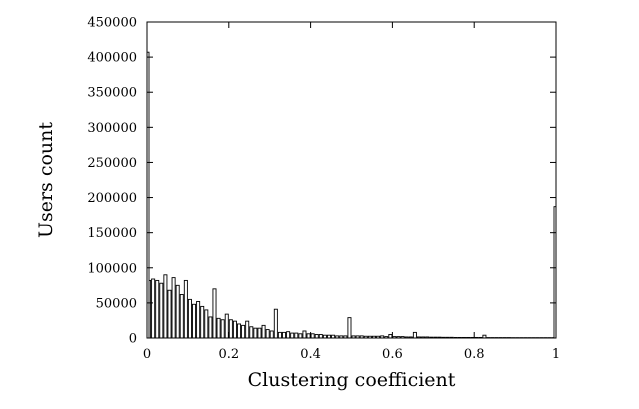 The image size is (639, 409). Describe the element at coordinates (112, 23) in the screenshot. I see `y-tick-label: 450000` at that location.